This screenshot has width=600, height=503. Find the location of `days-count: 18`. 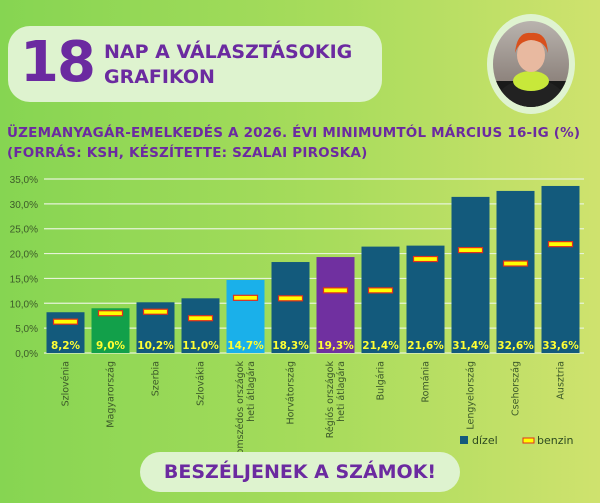

days-count: 18 is located at coordinates (58, 62).